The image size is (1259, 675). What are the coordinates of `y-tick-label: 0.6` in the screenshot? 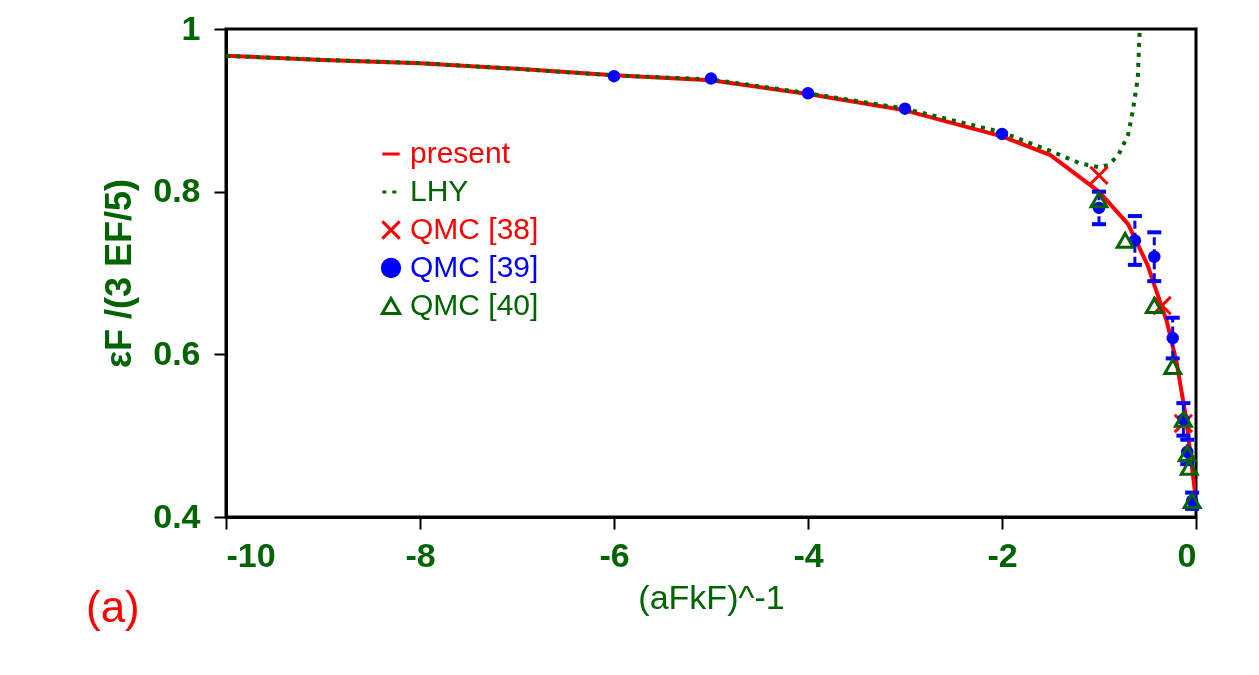 It's located at (177, 352).